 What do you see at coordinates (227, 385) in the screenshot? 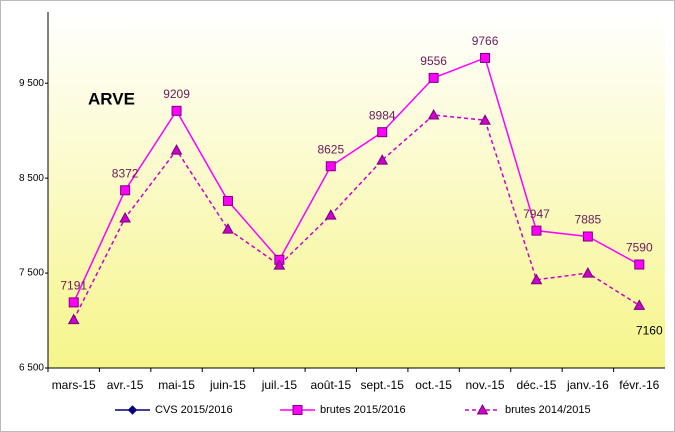
I see `x-tick-label: juin-15` at bounding box center [227, 385].